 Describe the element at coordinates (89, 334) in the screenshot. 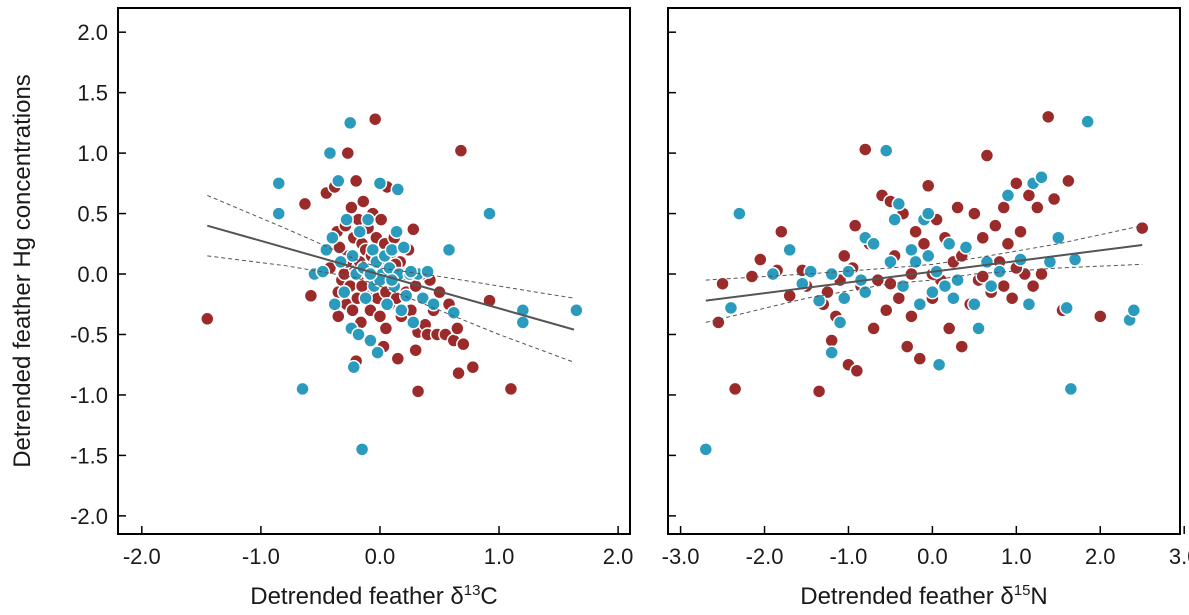

I see `y-tick-label: -0.5` at that location.